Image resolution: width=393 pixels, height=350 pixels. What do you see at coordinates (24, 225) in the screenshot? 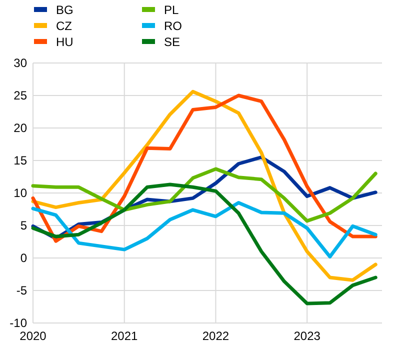
I see `y-tick-label: 5` at bounding box center [24, 225].